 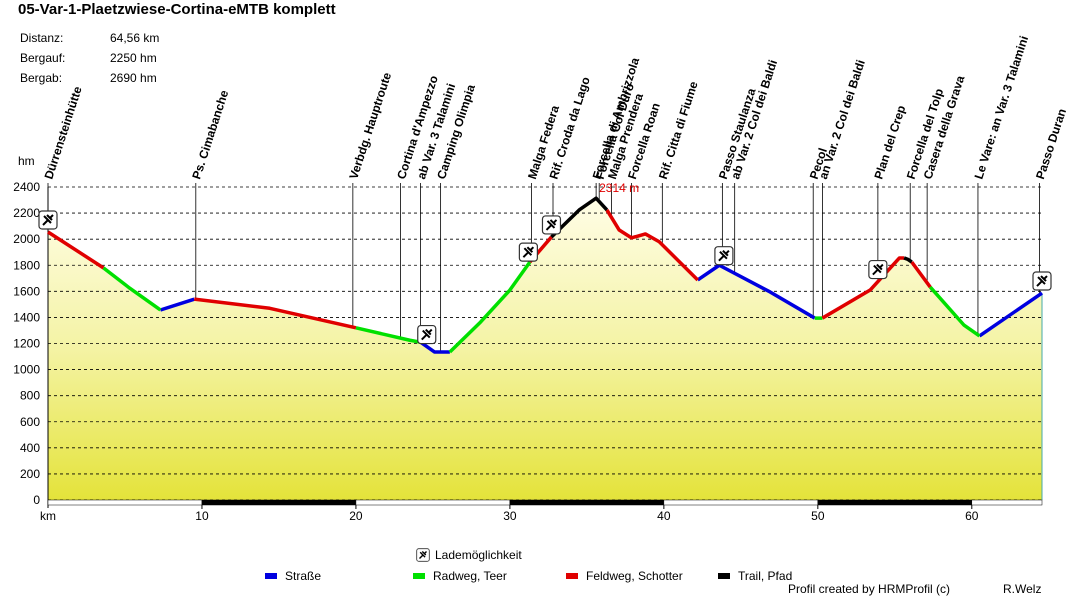 What do you see at coordinates (664, 516) in the screenshot?
I see `x-tick-label: 40` at bounding box center [664, 516].